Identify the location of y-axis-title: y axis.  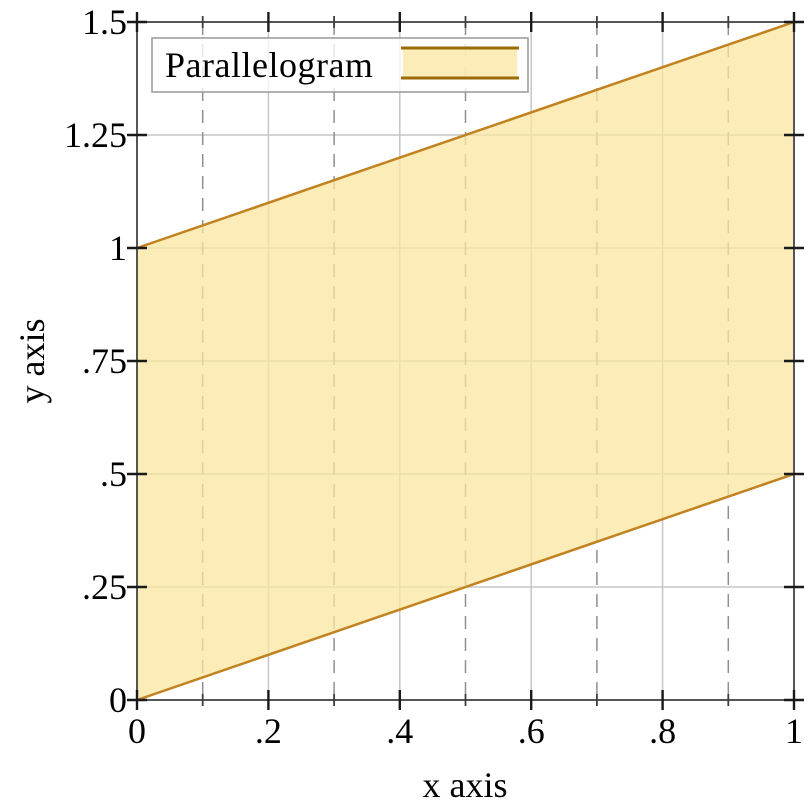
(32, 361).